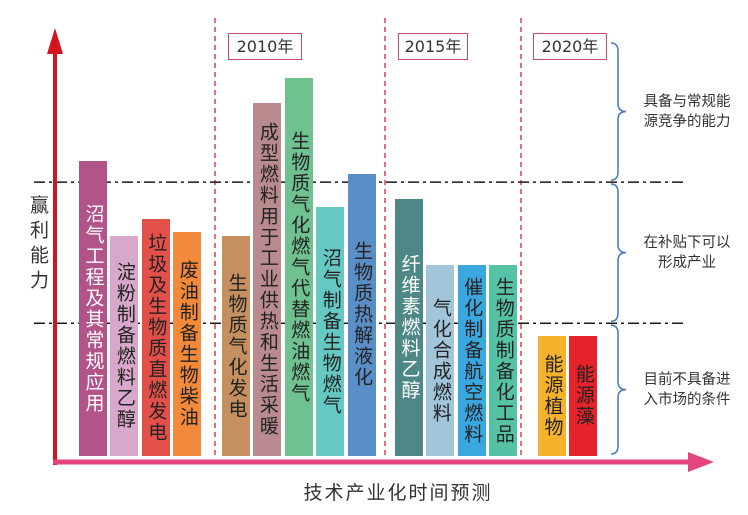 The image size is (748, 515). Describe the element at coordinates (687, 379) in the screenshot. I see `zone-label-line: 目前不具备进` at that location.